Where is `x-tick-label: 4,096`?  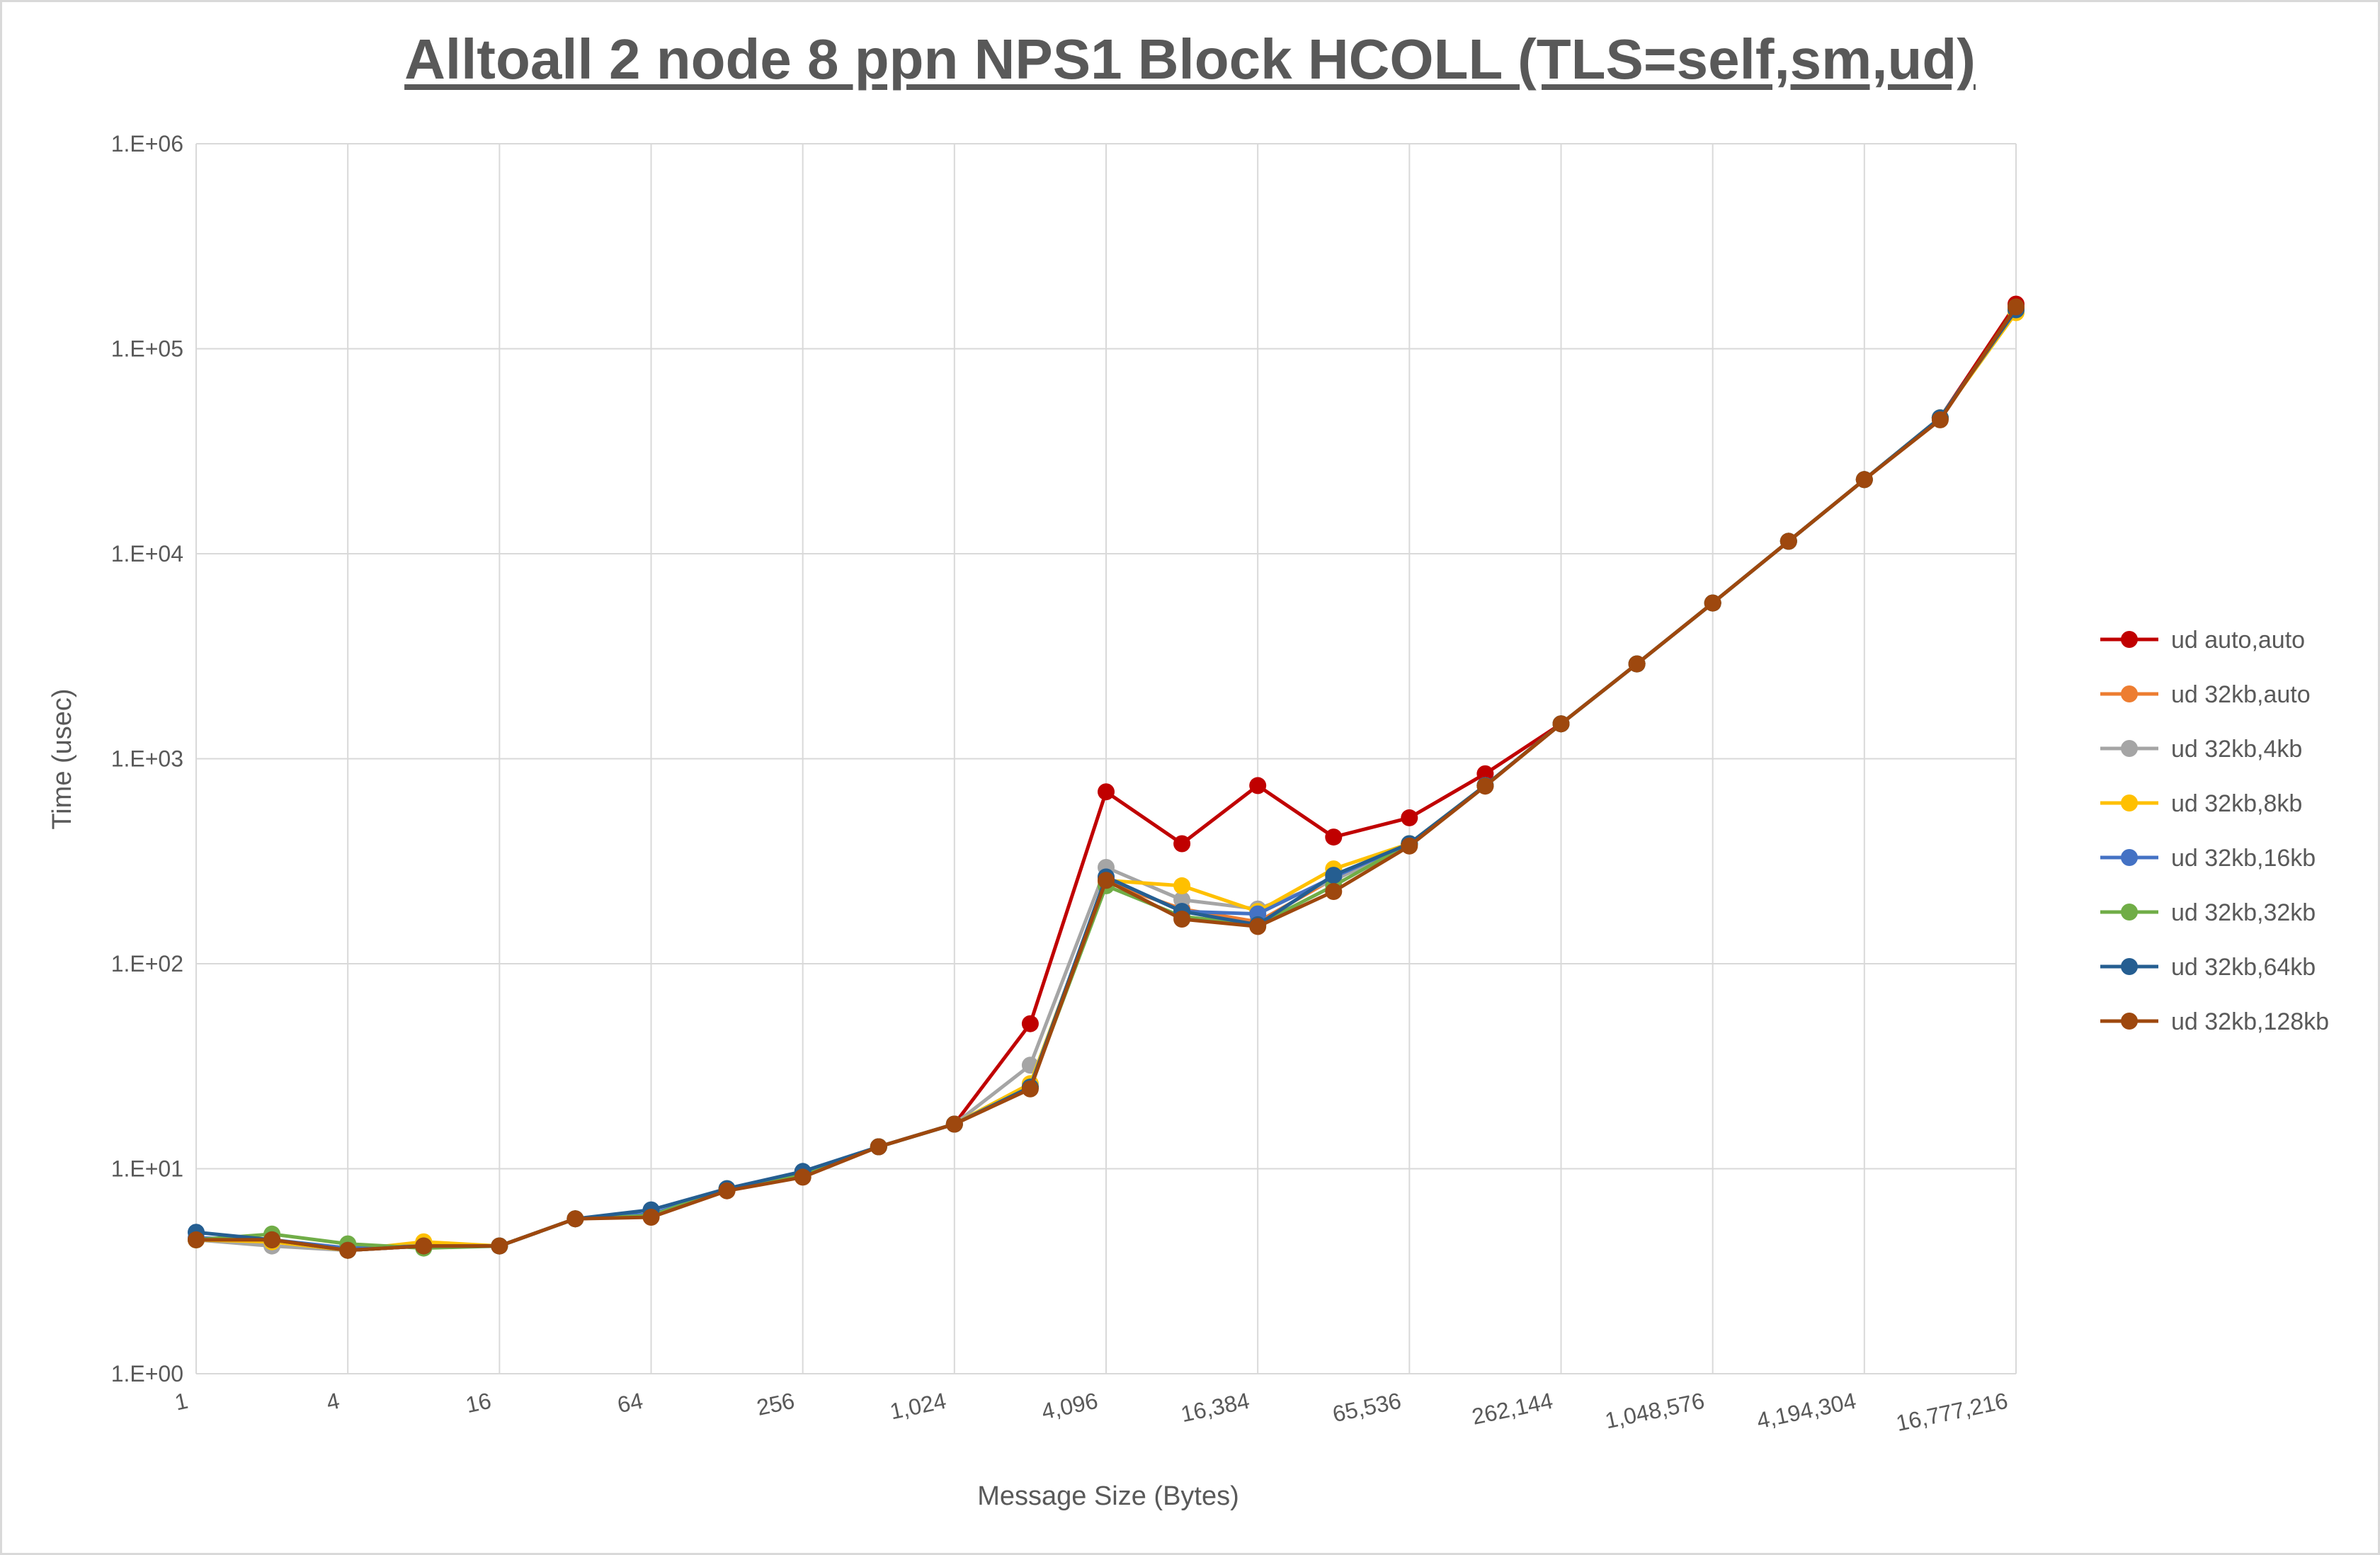 x-tick-label: 4,096 is located at coordinates (1070, 1406).